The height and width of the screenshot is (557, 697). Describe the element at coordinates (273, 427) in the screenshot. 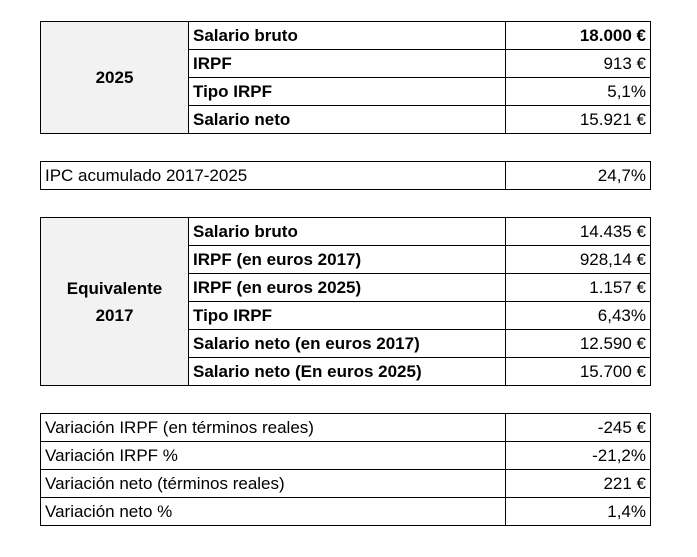

I see `row-label: Variación IRPF (en términos reales)` at that location.